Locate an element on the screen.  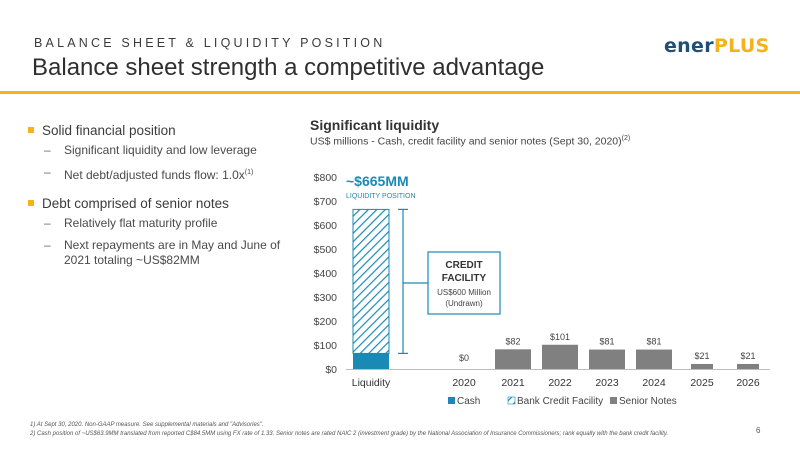
net-debt-text: Net debt/adjusted funds flow: 1.0x is located at coordinates (154, 174).